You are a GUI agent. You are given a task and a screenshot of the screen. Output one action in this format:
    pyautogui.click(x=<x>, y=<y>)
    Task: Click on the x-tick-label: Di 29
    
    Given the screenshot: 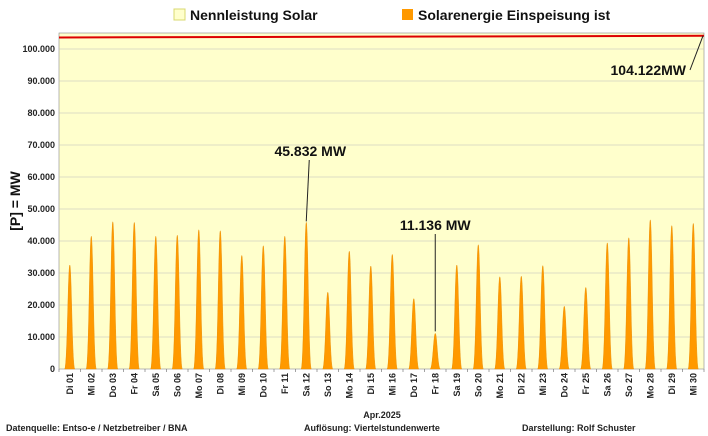 What is the action you would take?
    pyautogui.click(x=672, y=384)
    